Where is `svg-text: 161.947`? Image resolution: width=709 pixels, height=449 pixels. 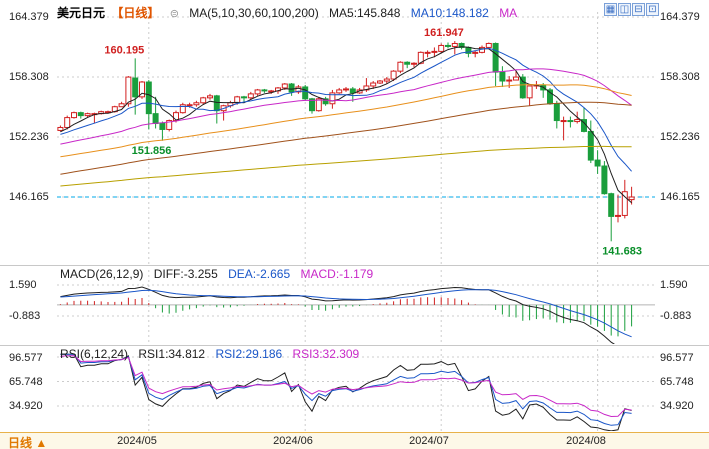
svg-text: 161.947 is located at coordinates (444, 33).